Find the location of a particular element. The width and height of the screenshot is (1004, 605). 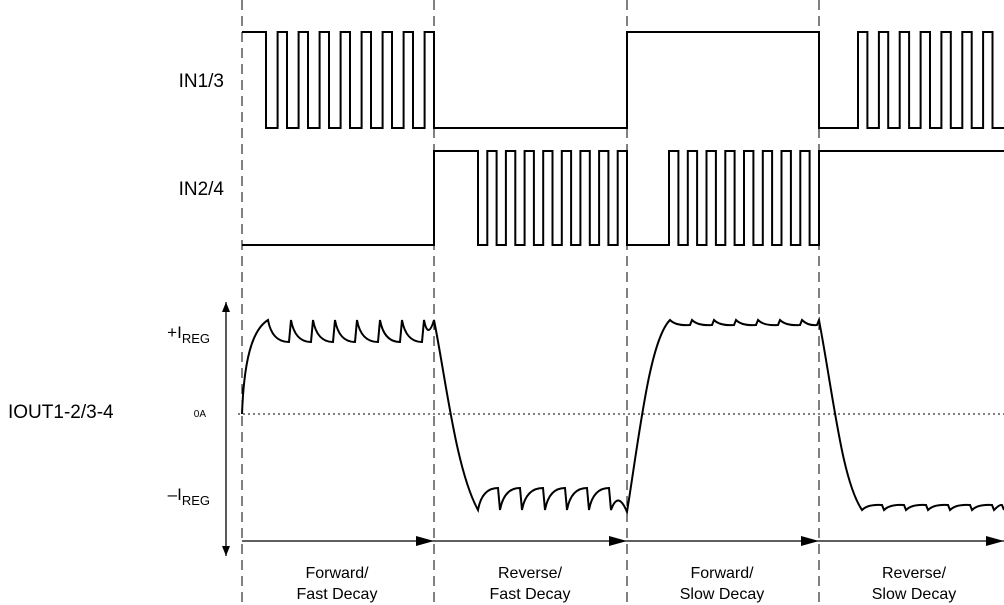

phase-caption-4: Reverse/ Slow Decay is located at coordinates (914, 584).